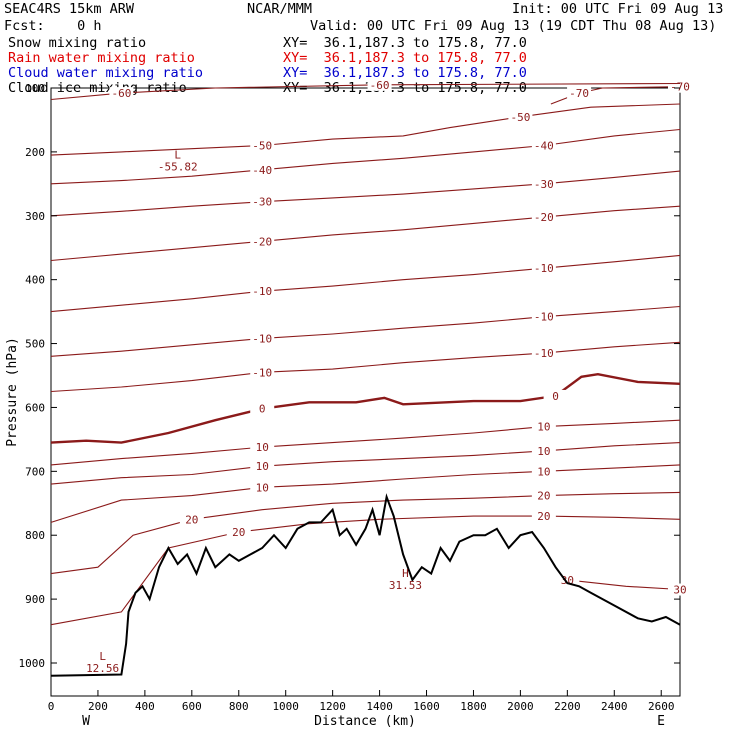 The image size is (740, 740). Describe the element at coordinates (379, 706) in the screenshot. I see `x-tick-label: 1400` at that location.